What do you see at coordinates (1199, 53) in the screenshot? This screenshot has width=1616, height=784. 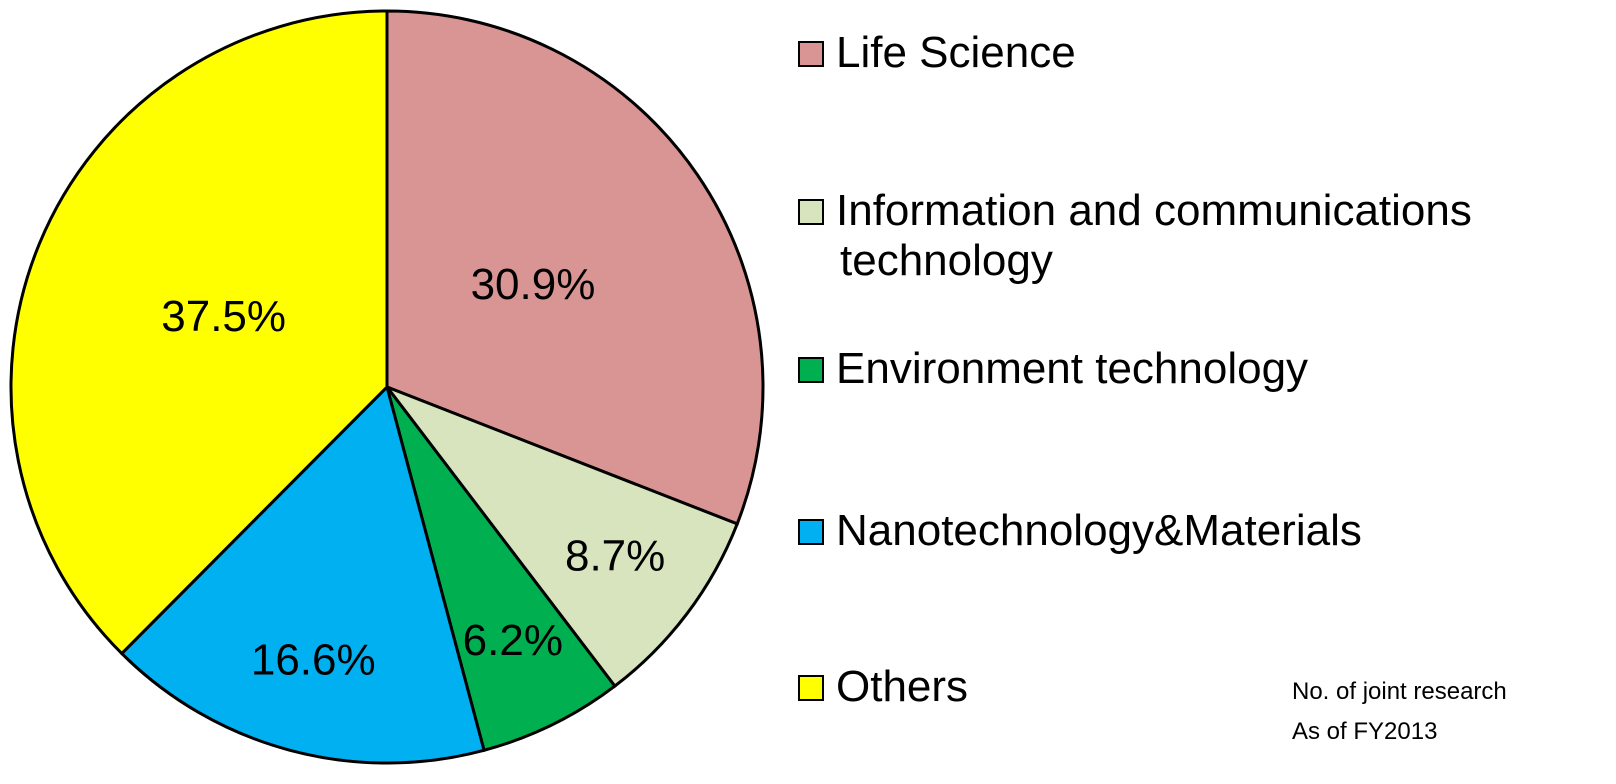 I see `legend-item: Life Science` at bounding box center [1199, 53].